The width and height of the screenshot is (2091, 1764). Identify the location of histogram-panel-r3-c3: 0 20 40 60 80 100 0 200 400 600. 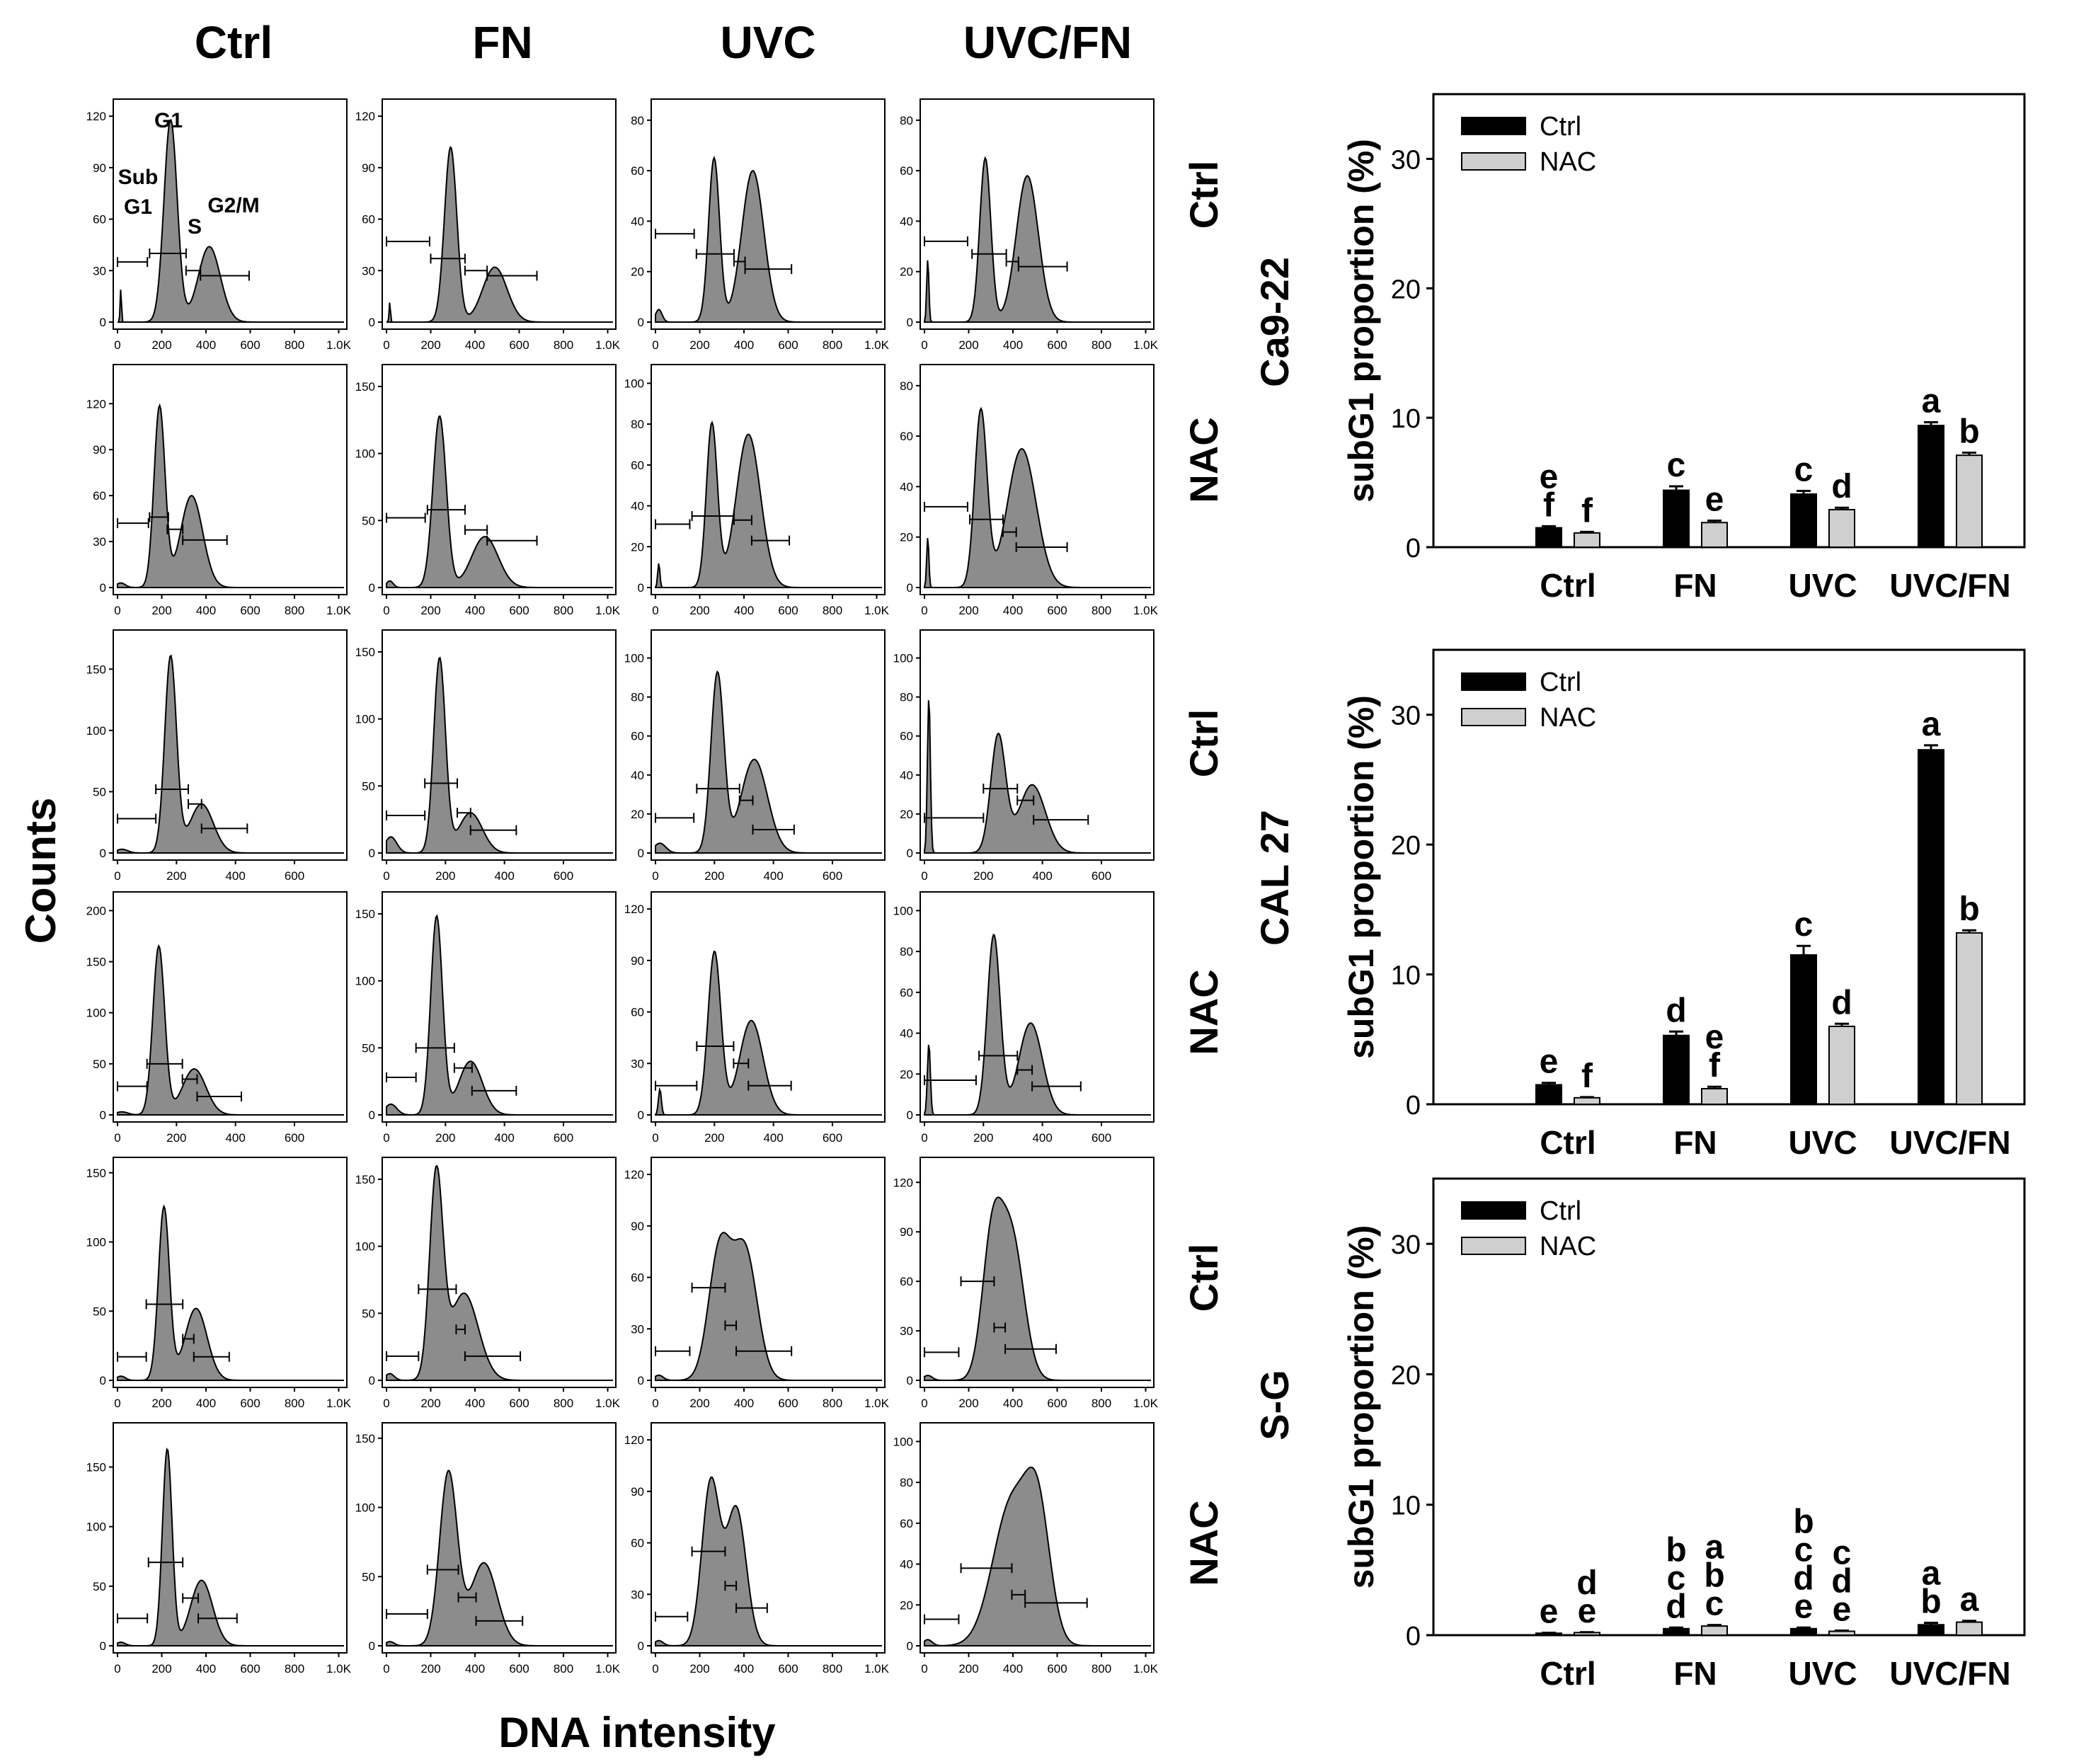
(755, 756).